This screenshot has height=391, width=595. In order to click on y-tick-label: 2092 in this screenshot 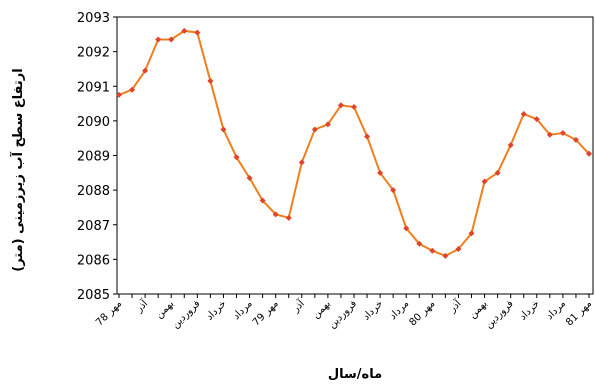, I will do `click(93, 53)`.